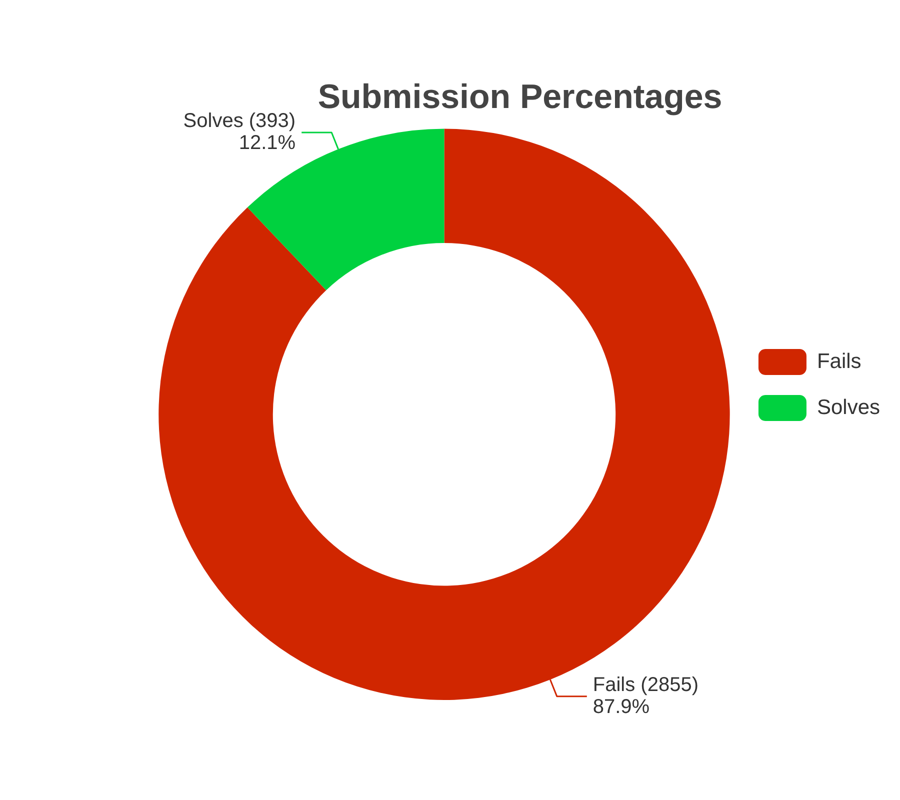 Image resolution: width=900 pixels, height=800 pixels. What do you see at coordinates (239, 132) in the screenshot?
I see `data-label: Solves (393) 12.1%` at bounding box center [239, 132].